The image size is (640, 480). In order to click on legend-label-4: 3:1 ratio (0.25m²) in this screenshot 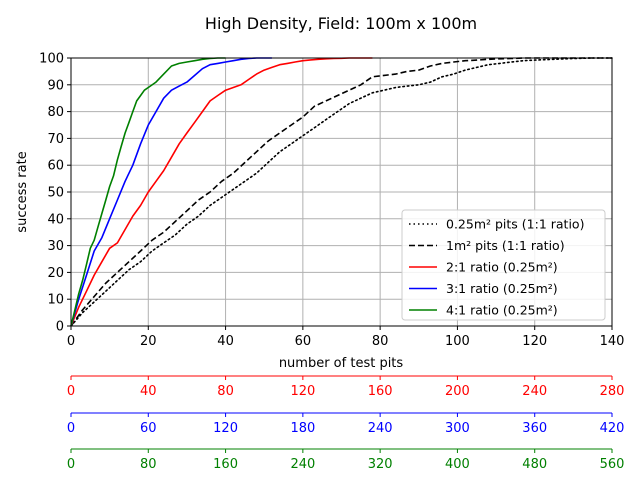, I will do `click(502, 288)`.